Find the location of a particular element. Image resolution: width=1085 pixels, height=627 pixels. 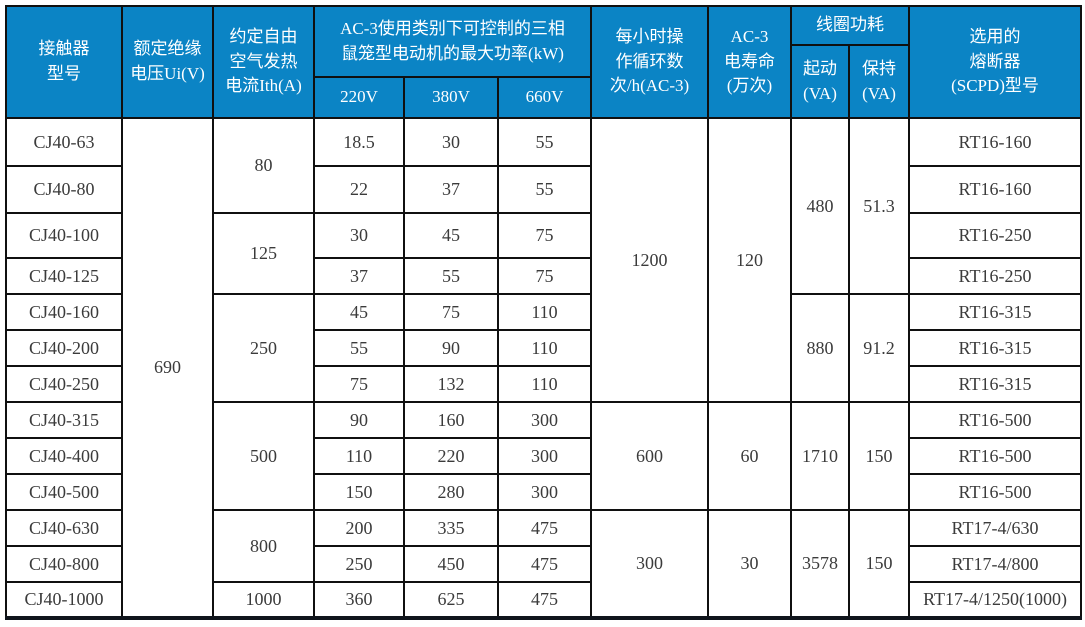

cell-model: CJ40-1000 is located at coordinates (64, 600).